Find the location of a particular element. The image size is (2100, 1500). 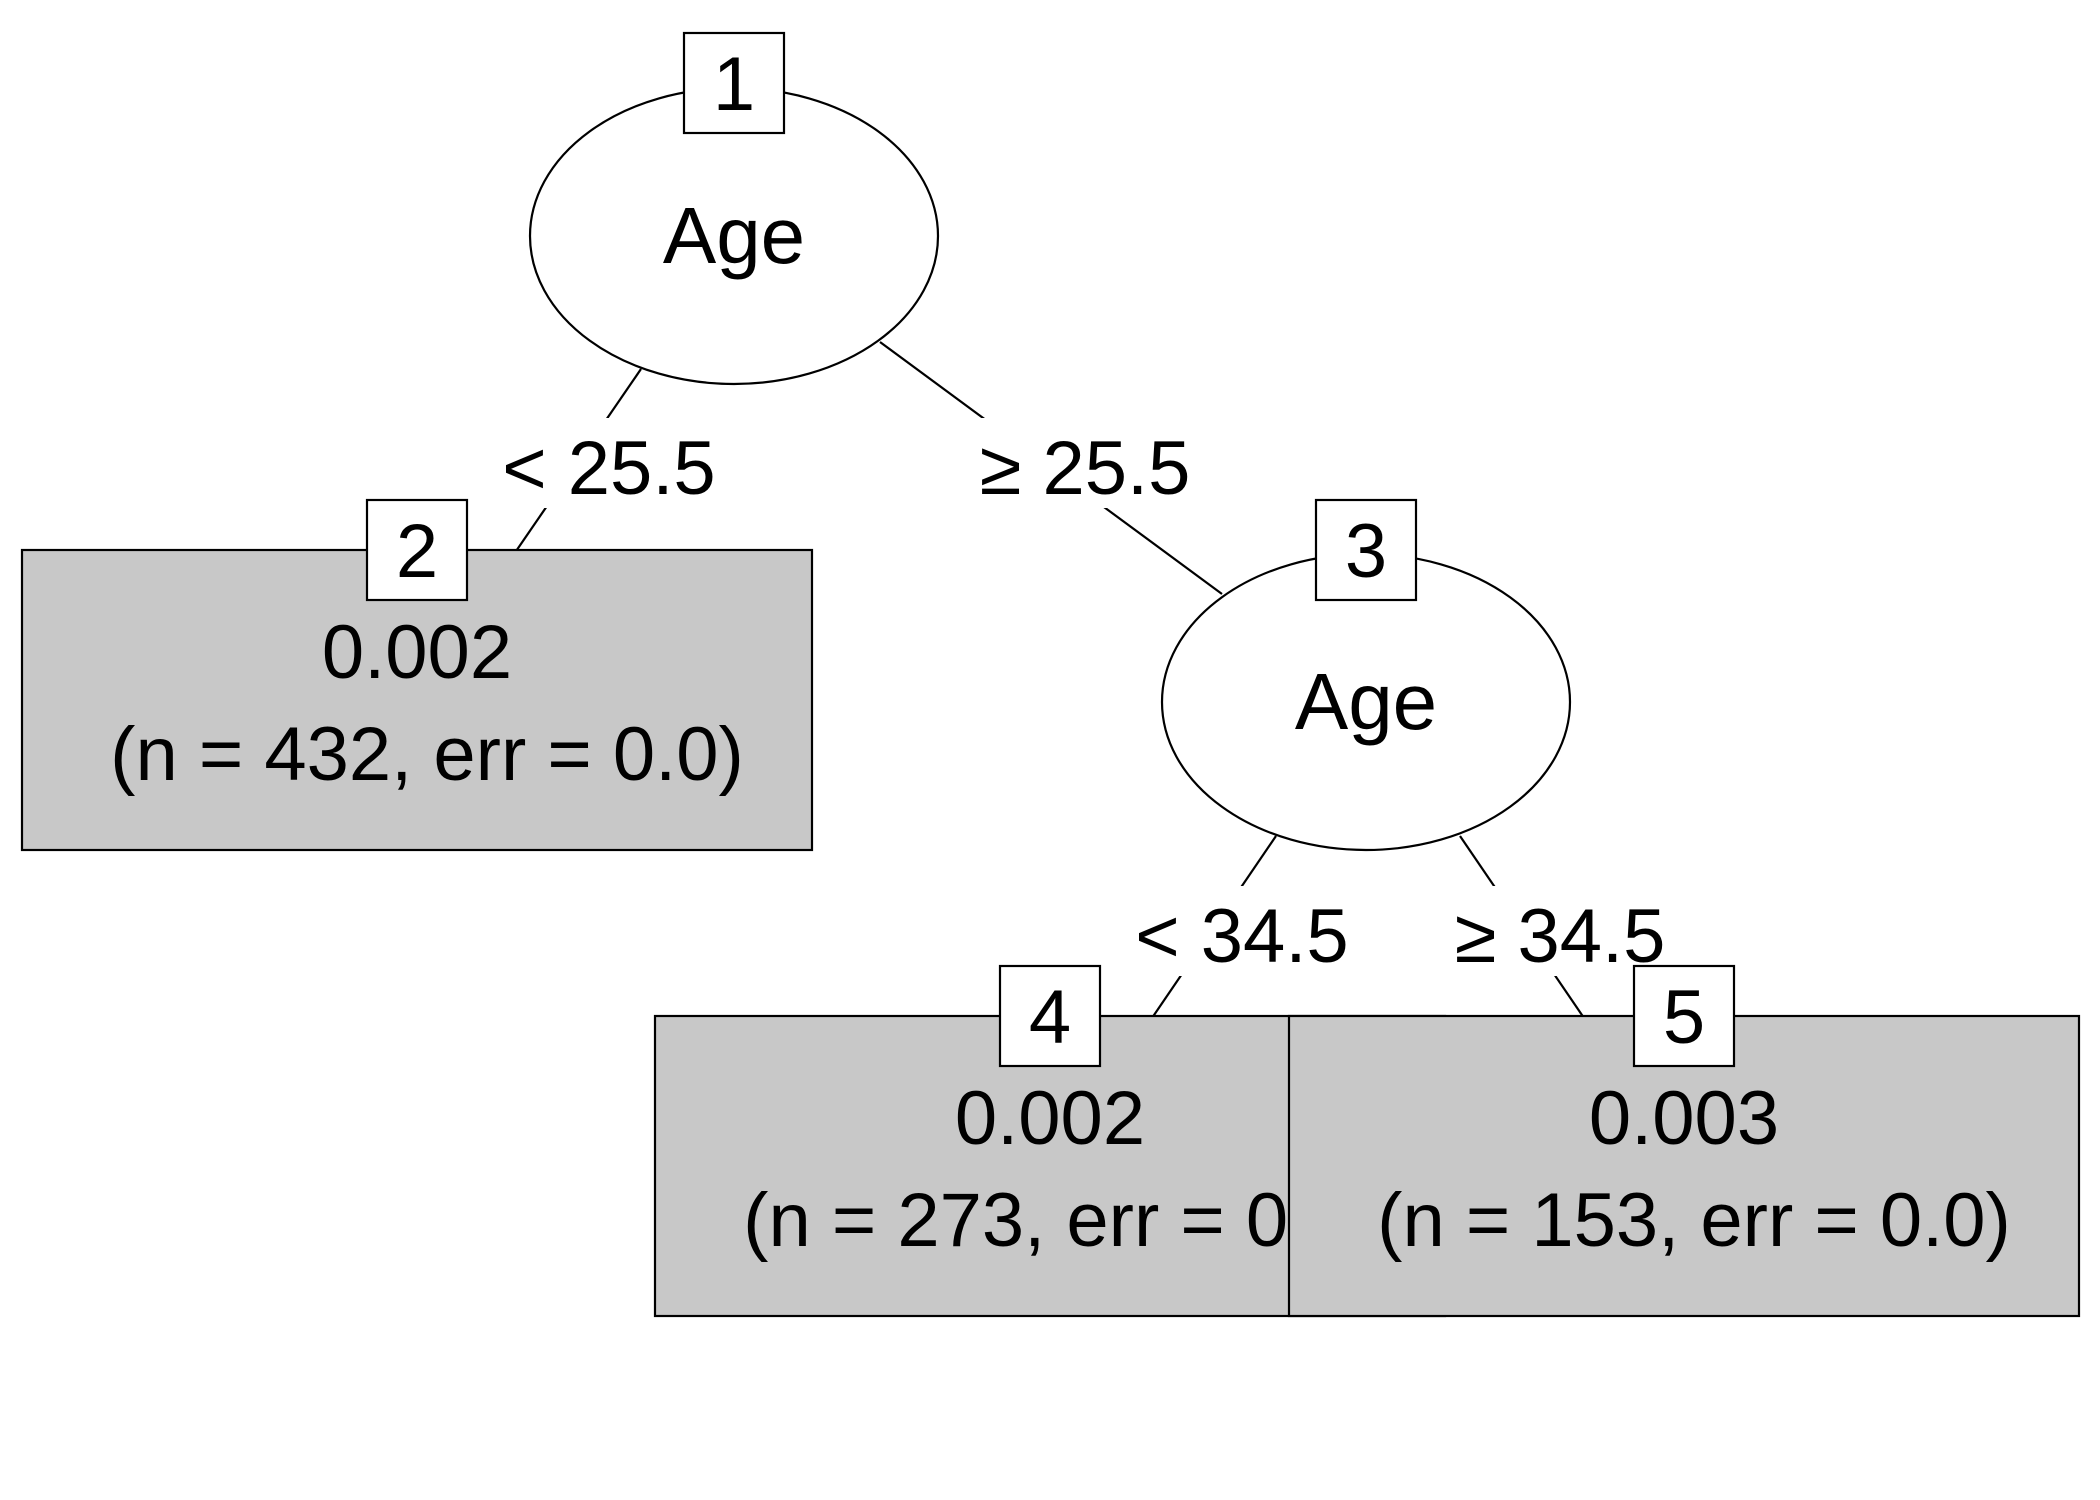

edge-label-1-3: ≥ 25.5 is located at coordinates (1085, 468).